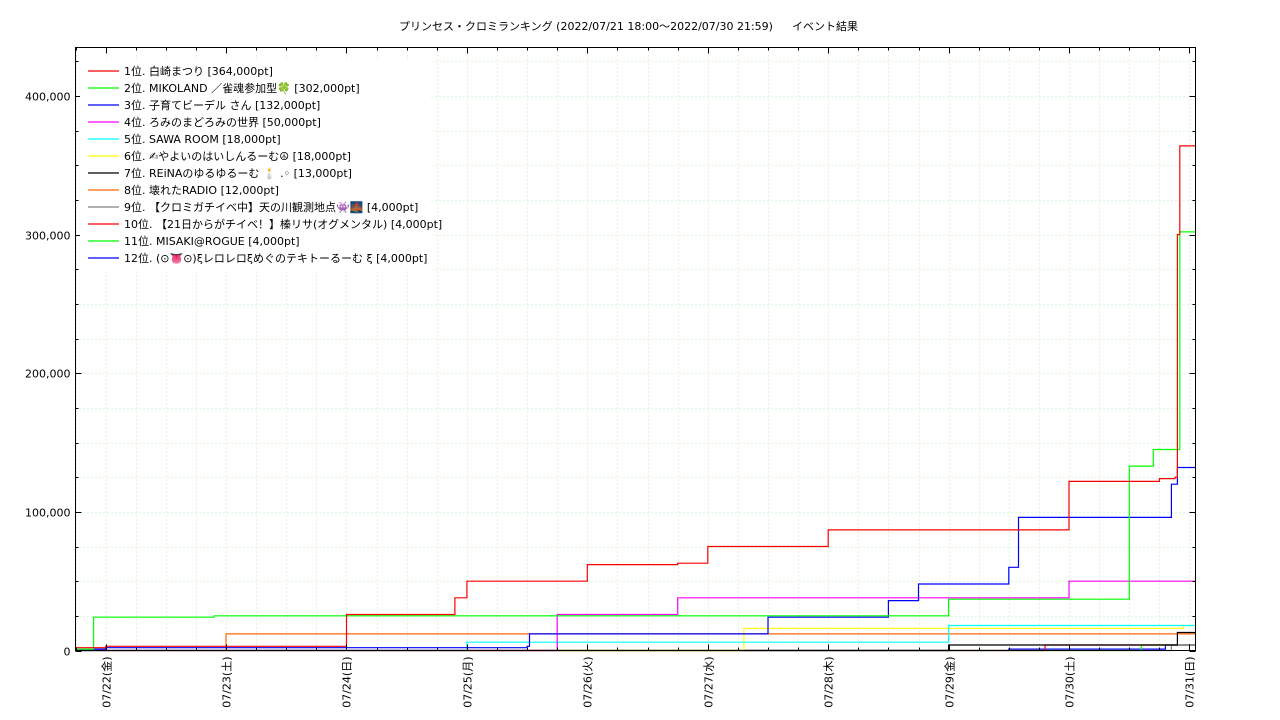  What do you see at coordinates (271, 207) in the screenshot?
I see `legend-entry: 9位. 【クロミガチイベ中】天の川観測地点👾🌉 [4,000pt]` at bounding box center [271, 207].